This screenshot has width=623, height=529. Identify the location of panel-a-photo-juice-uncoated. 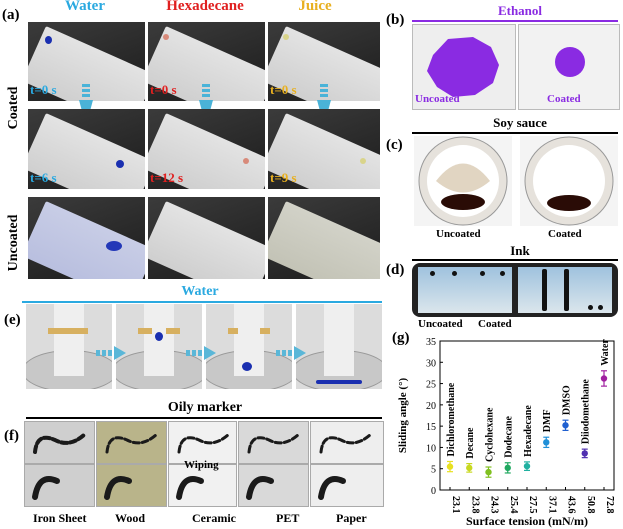
(324, 238).